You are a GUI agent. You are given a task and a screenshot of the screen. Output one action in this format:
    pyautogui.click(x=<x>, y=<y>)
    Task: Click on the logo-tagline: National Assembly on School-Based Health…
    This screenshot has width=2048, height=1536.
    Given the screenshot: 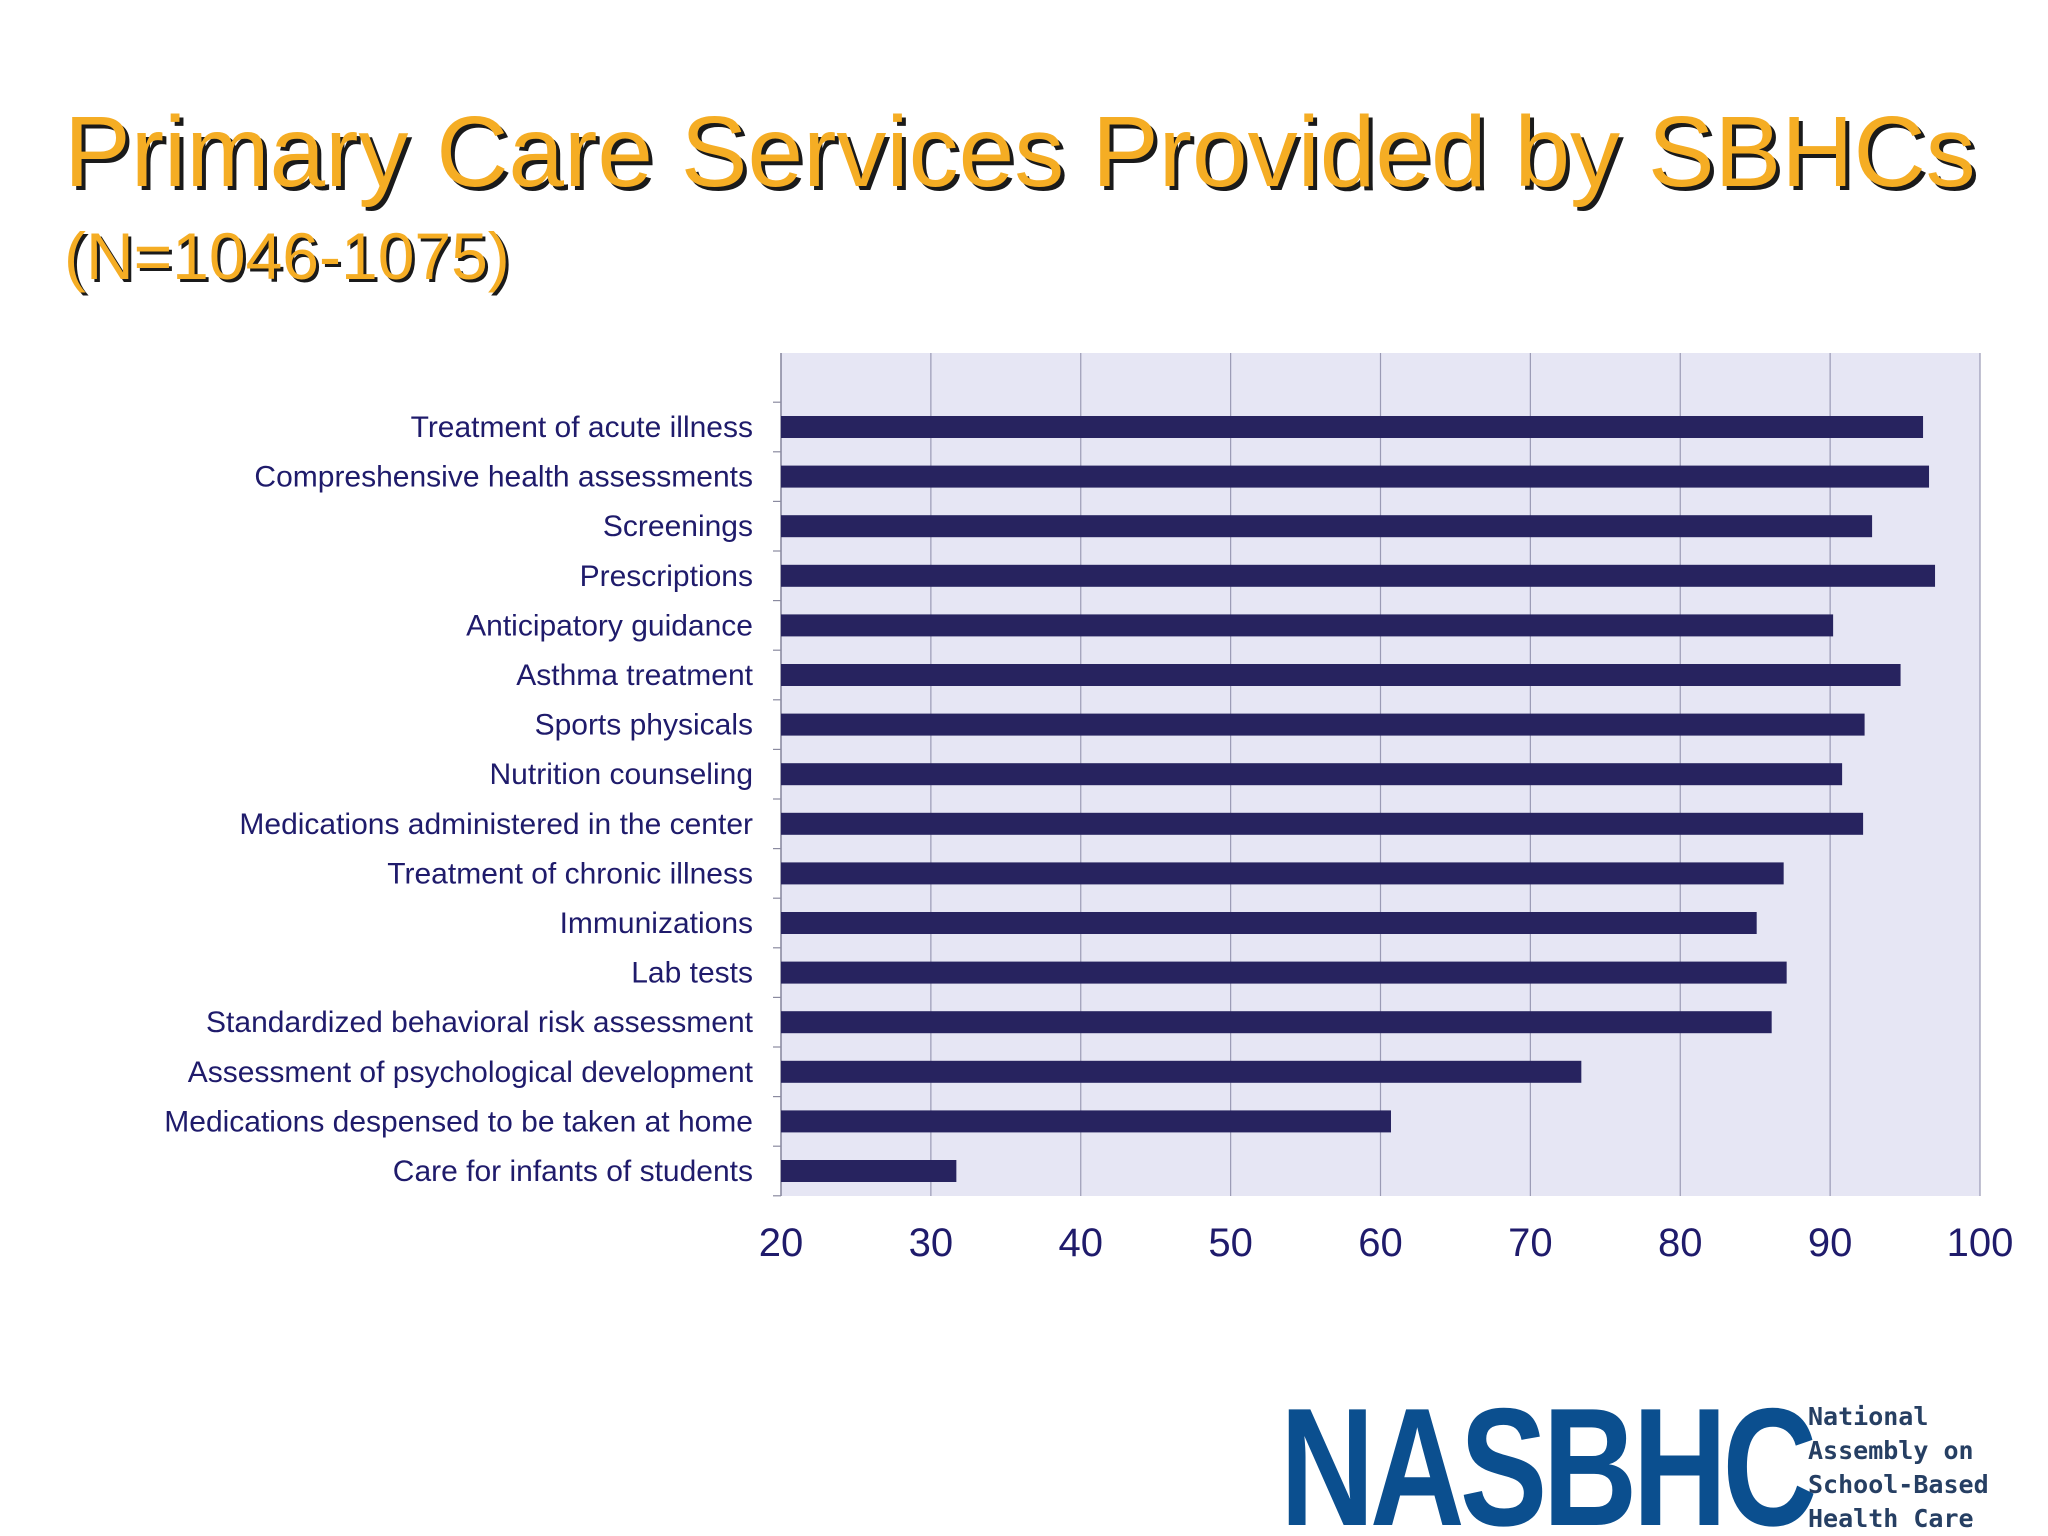 What is the action you would take?
    pyautogui.click(x=1898, y=1468)
    